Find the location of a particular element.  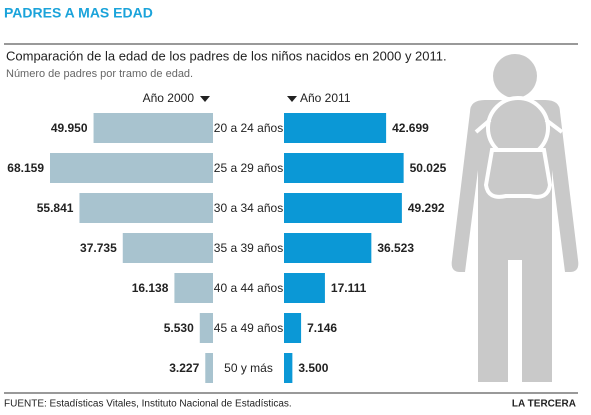

note: Número de padres por tramo de edad. is located at coordinates (99, 74).